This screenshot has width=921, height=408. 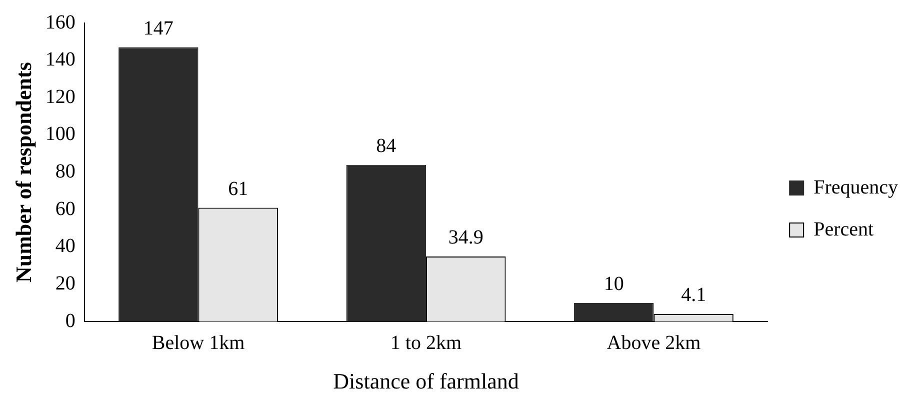 I want to click on data-label: 84, so click(x=386, y=146).